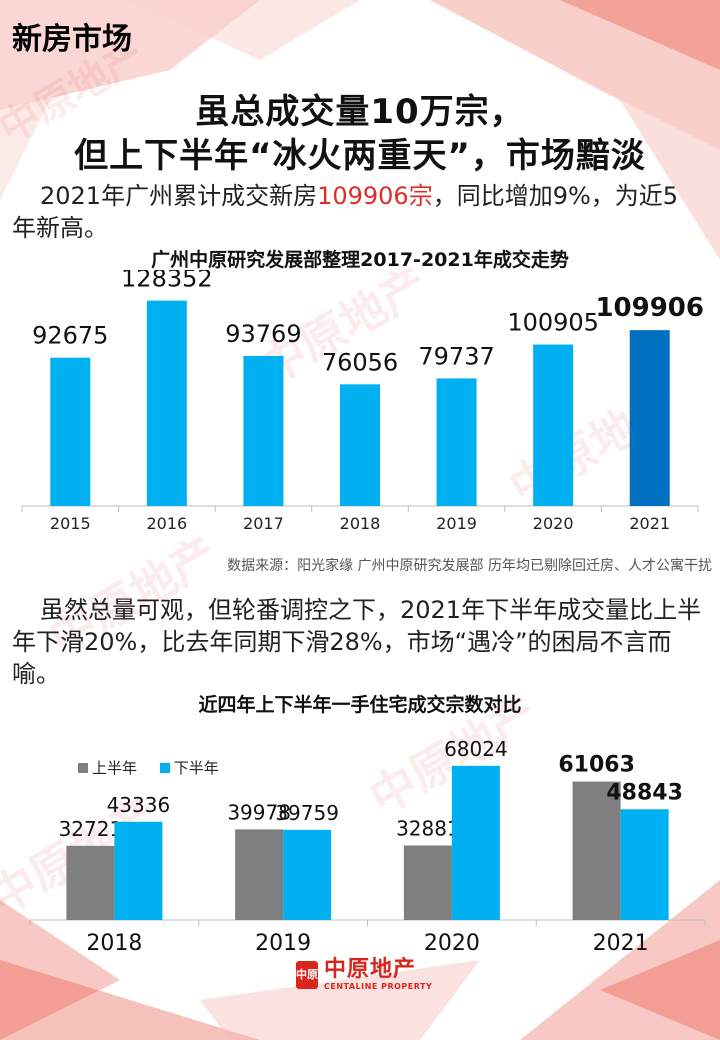  Describe the element at coordinates (370, 969) in the screenshot. I see `logo-chinese: 中原地产` at that location.